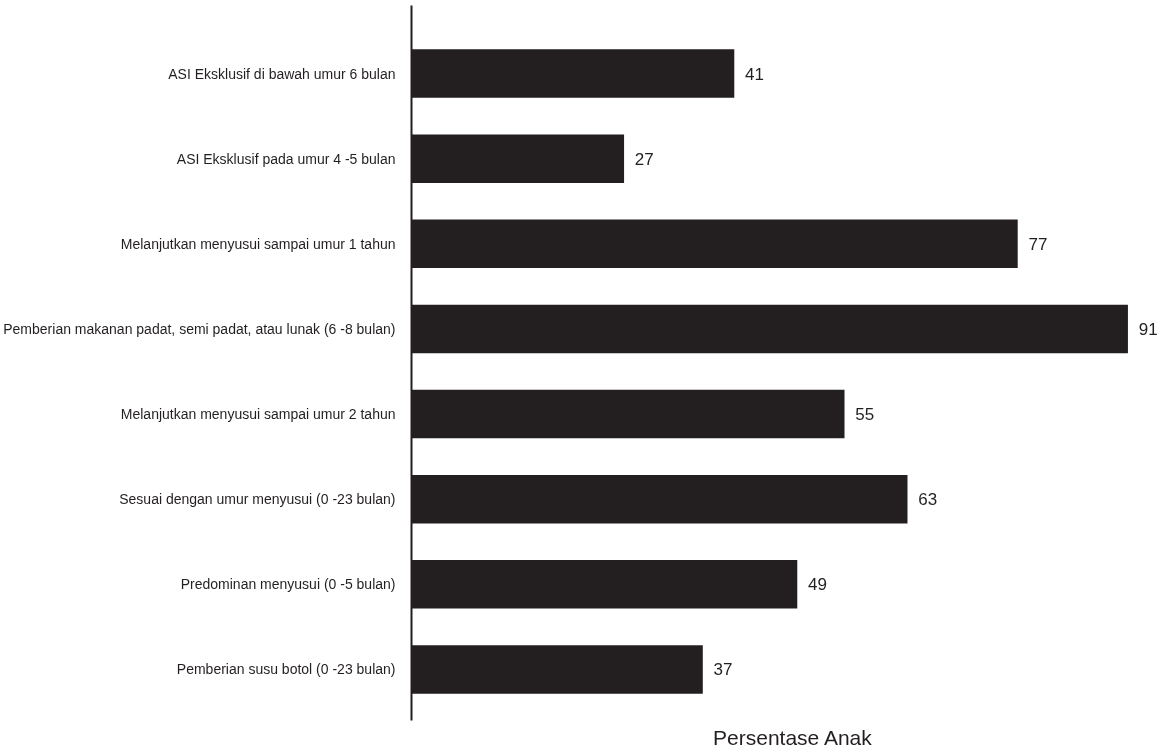  I want to click on y-tick-label: Melanjutkan menyusui sampai umur 1 tahun, so click(258, 243).